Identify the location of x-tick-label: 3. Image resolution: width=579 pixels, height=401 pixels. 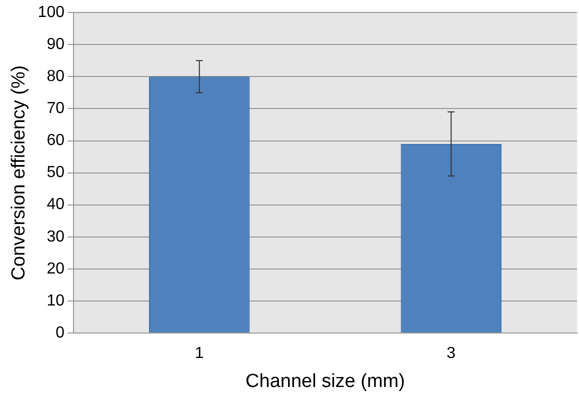
(451, 353).